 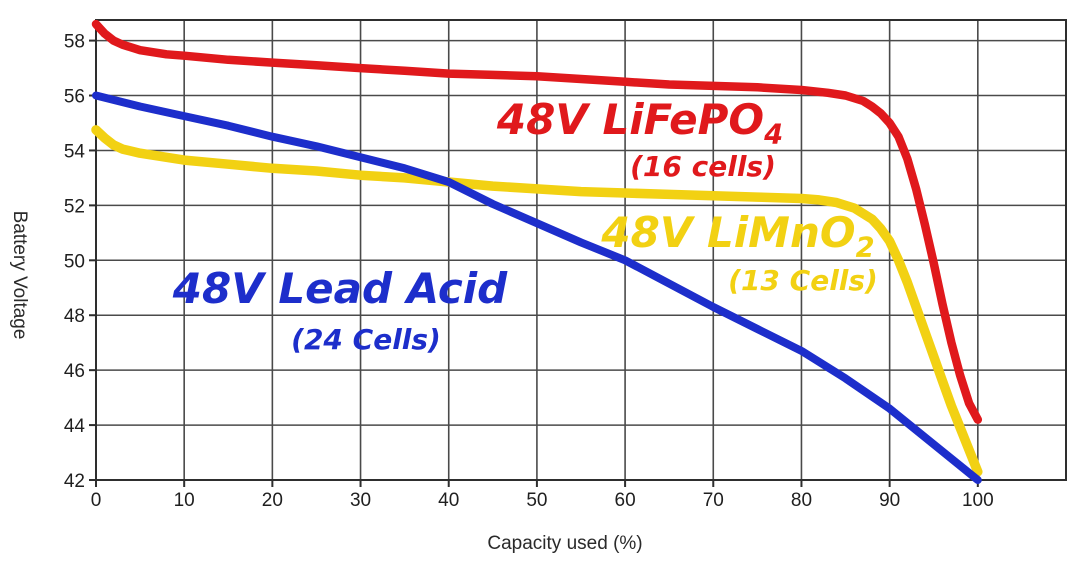 I want to click on y-tick-label: 42, so click(x=74, y=481).